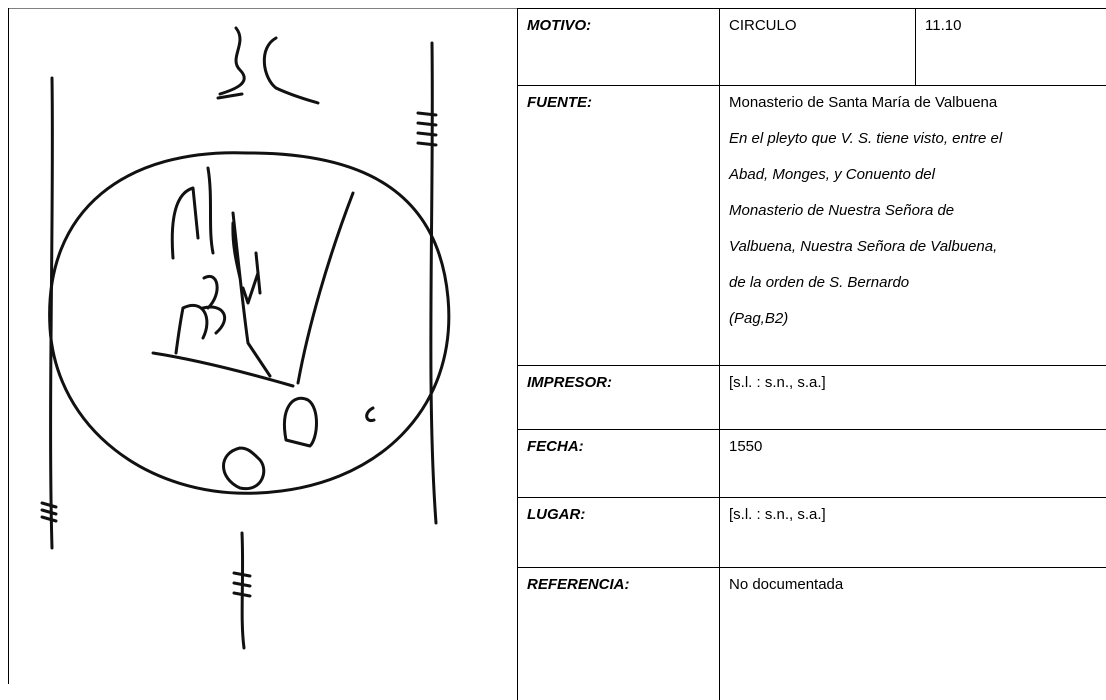  Describe the element at coordinates (863, 102) in the screenshot. I see `value-text: Monasterio de Santa María de Valbuena` at that location.